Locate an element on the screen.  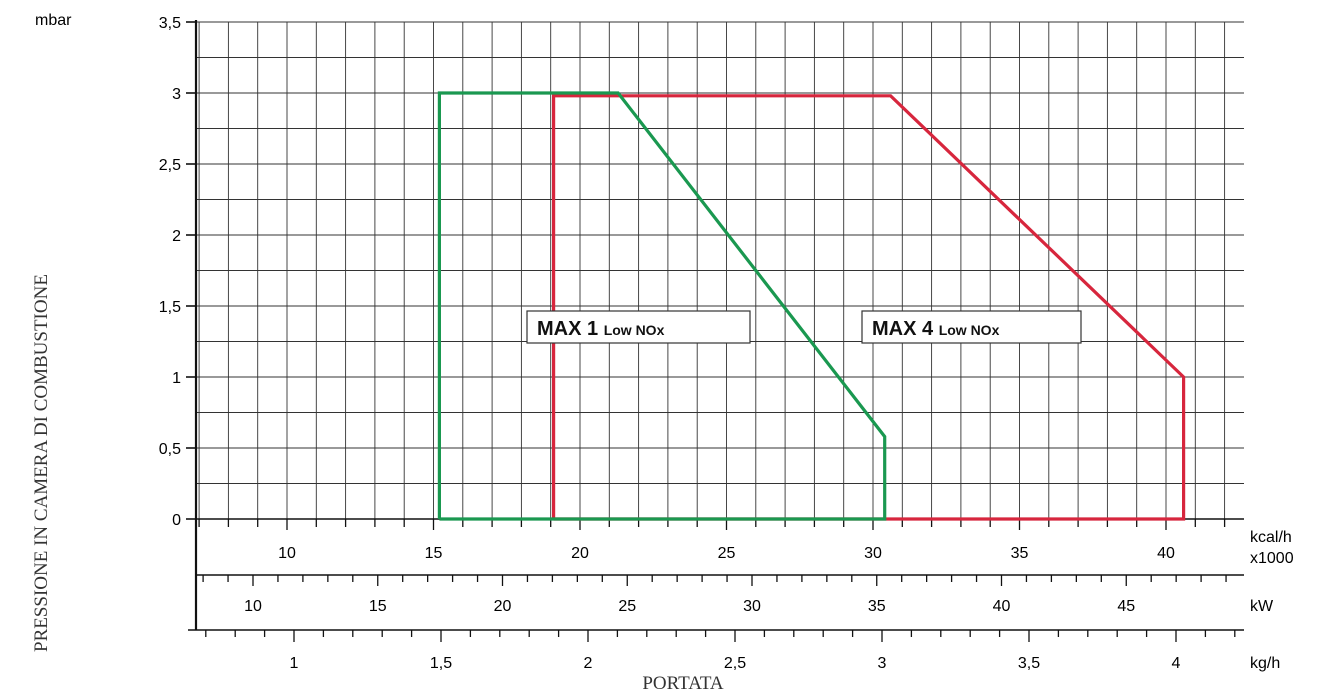
kcal-unit-multiplier: x1000 is located at coordinates (1272, 558).